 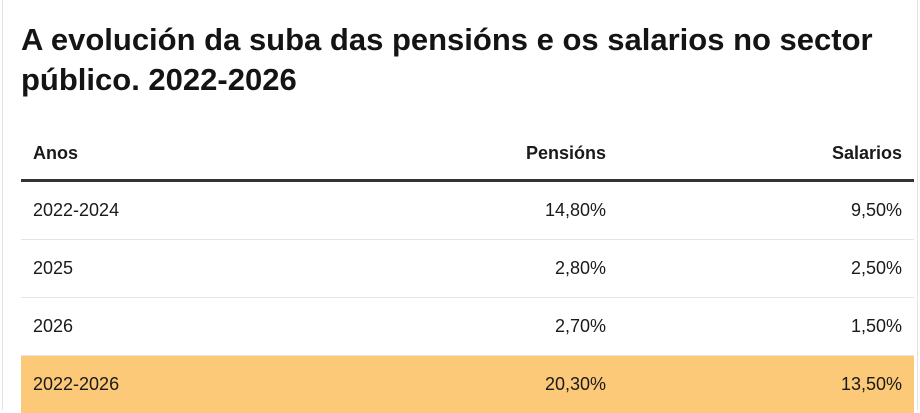 What do you see at coordinates (171, 327) in the screenshot?
I see `cell-anos: 2026` at bounding box center [171, 327].